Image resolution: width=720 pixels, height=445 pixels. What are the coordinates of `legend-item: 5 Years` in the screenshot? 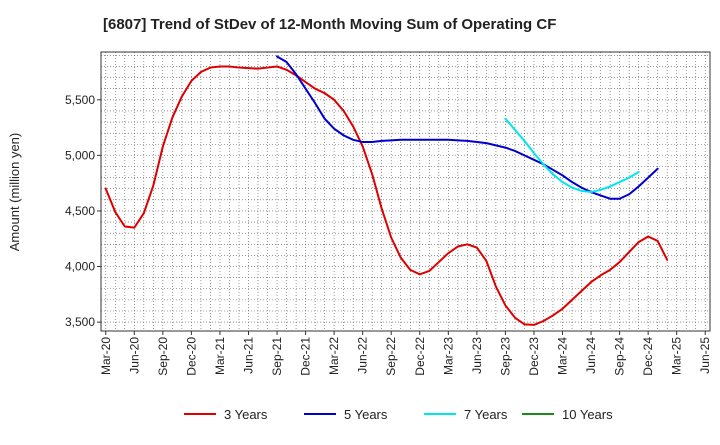 It's located at (346, 414).